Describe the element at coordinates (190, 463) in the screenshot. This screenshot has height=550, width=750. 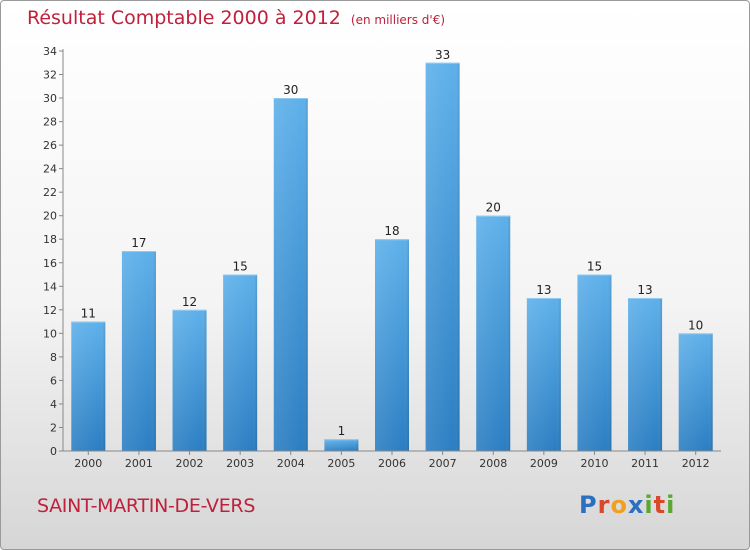
I see `x-tick-label-2002: 2002` at that location.